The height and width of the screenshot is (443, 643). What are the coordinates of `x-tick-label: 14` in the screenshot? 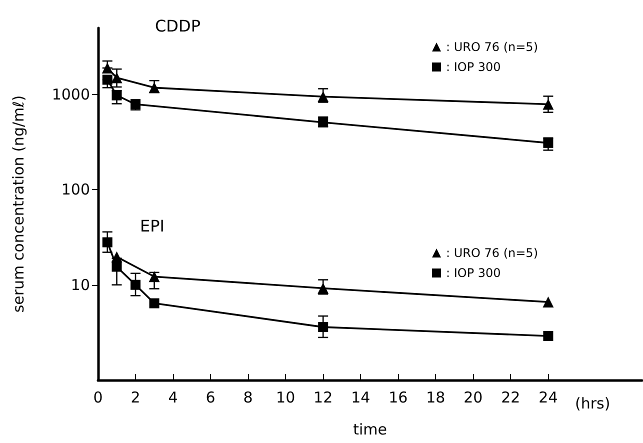 It's located at (360, 397).